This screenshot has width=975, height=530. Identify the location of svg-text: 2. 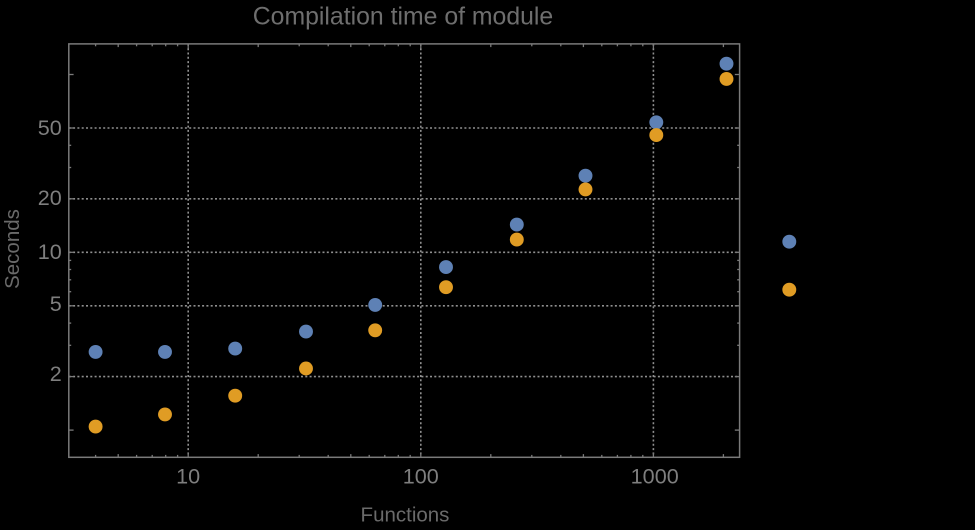
(56, 373).